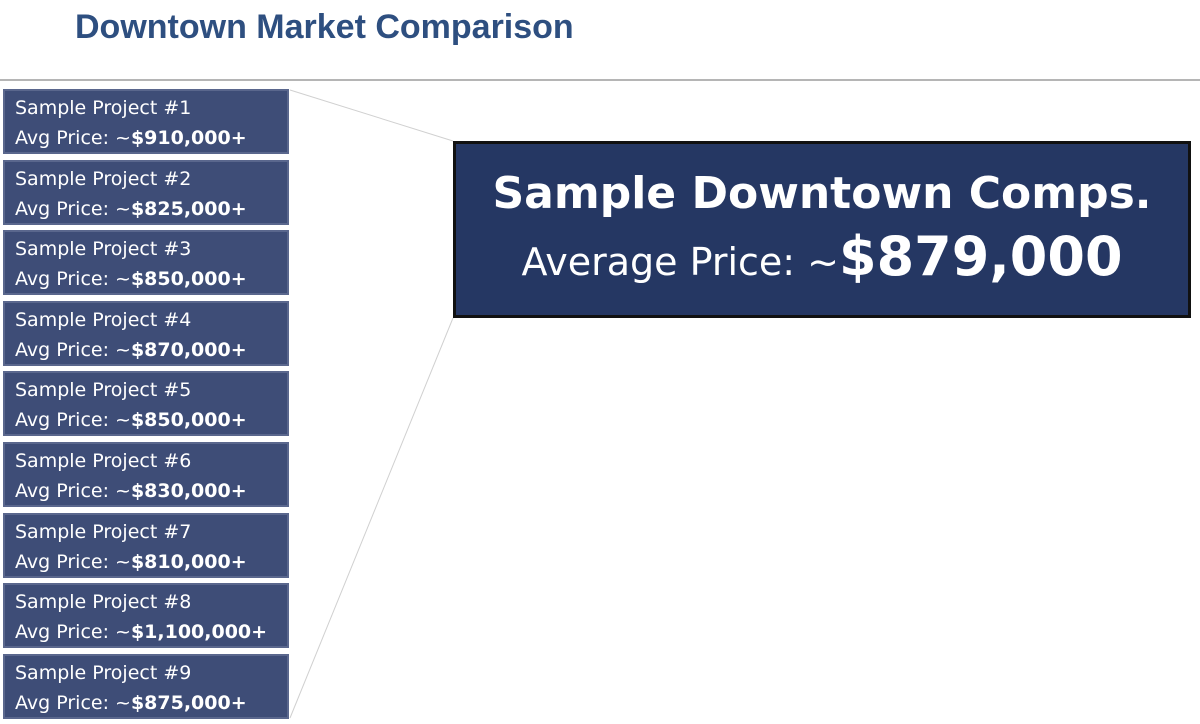 This screenshot has height=724, width=1200. I want to click on project-card: Sample Project #1 Avg Price: ~$910,000+, so click(146, 121).